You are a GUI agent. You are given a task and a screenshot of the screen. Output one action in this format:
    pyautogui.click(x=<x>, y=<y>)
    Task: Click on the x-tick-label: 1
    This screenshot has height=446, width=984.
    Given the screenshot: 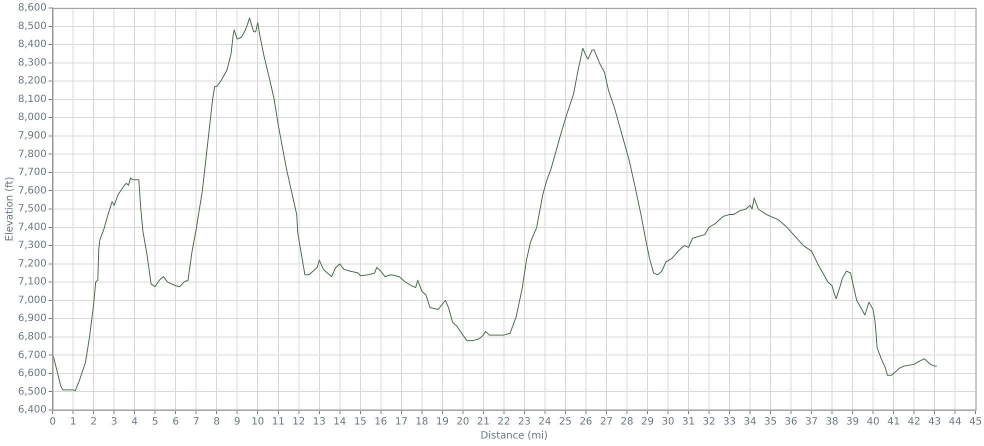 What is the action you would take?
    pyautogui.click(x=73, y=422)
    